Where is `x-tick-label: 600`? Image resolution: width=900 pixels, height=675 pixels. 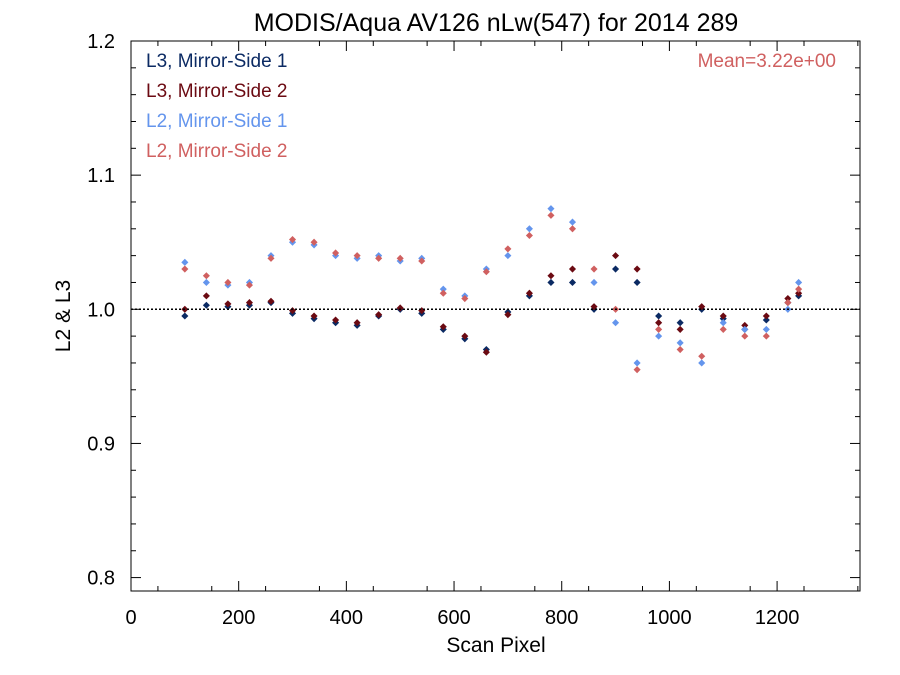 x-tick-label: 600 is located at coordinates (453, 618).